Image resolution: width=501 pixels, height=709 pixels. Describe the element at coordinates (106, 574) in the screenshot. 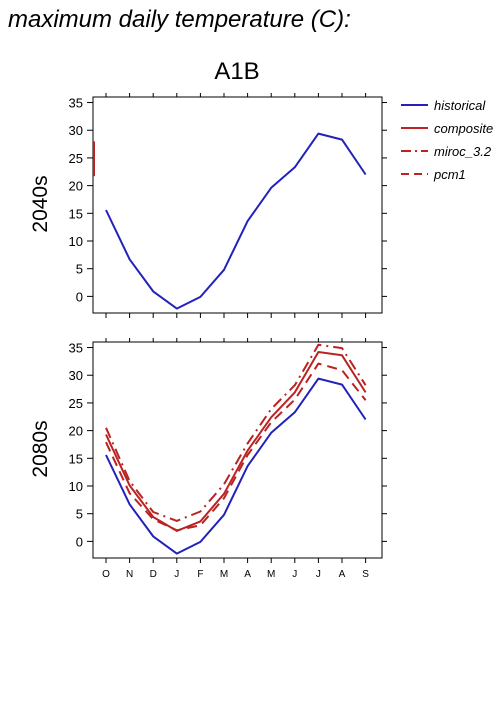

I see `x-tick-label: O` at that location.